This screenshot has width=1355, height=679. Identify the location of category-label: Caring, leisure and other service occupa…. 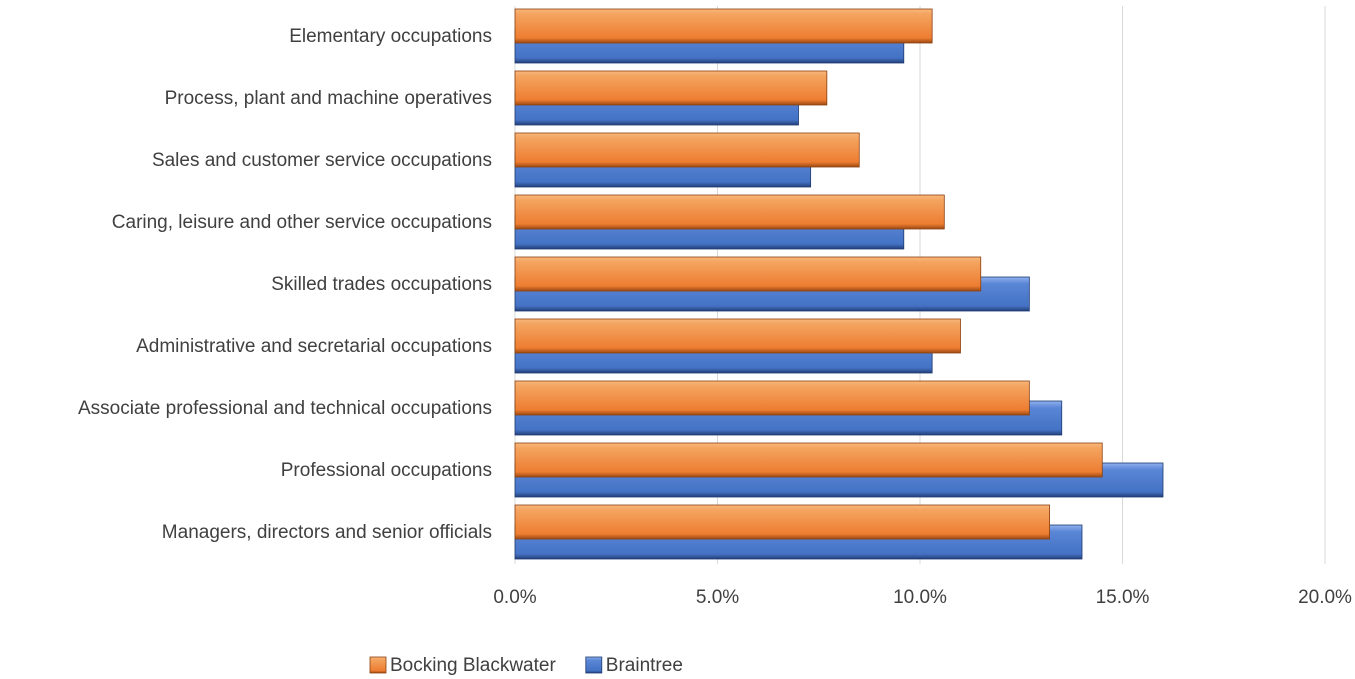
(302, 222).